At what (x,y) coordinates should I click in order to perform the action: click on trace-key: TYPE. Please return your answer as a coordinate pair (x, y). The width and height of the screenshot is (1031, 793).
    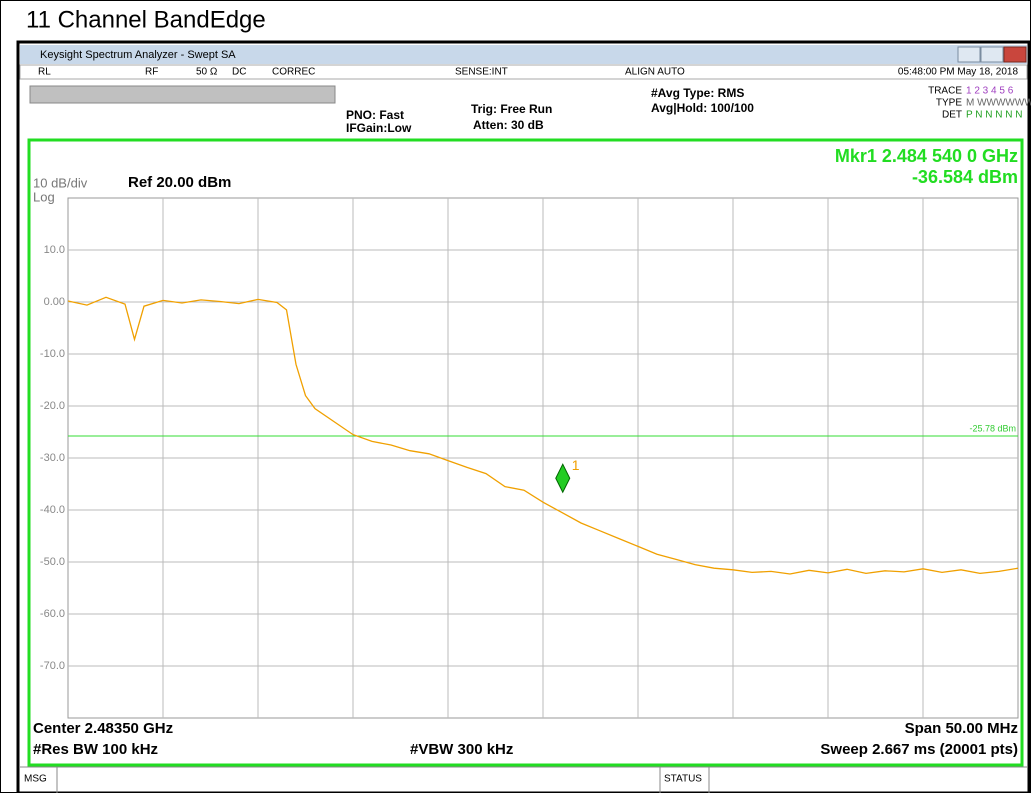
    Looking at the image, I should click on (949, 103).